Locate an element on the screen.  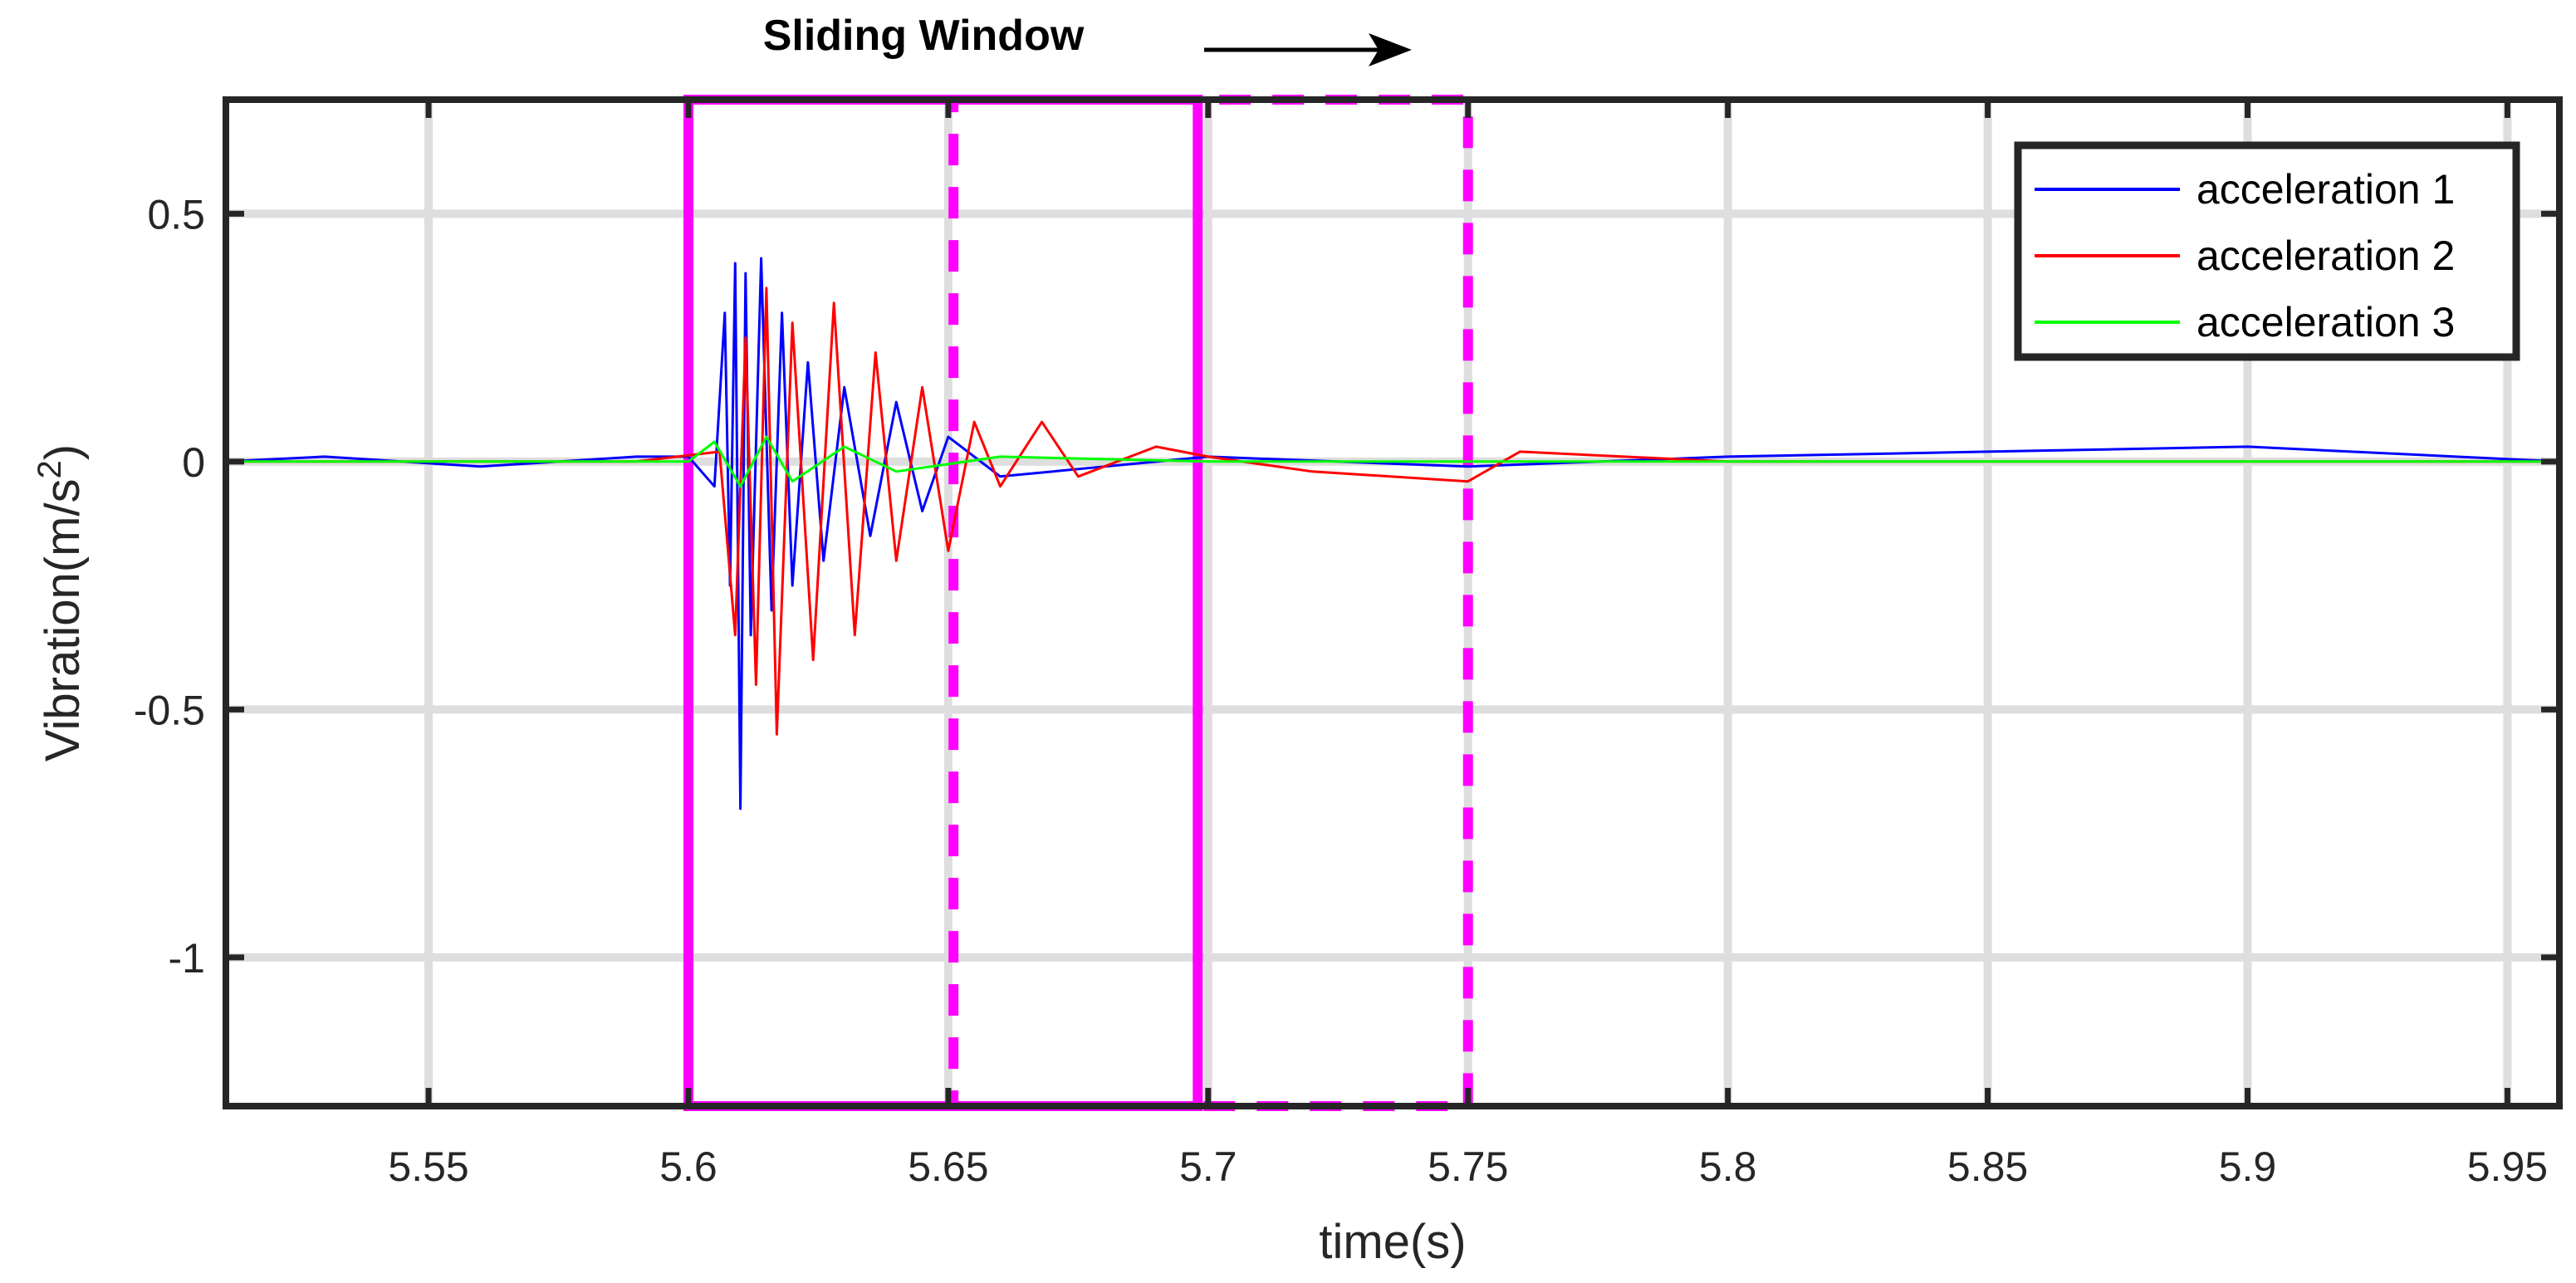
y-axis-label-superscript: 2 is located at coordinates (50, 469).